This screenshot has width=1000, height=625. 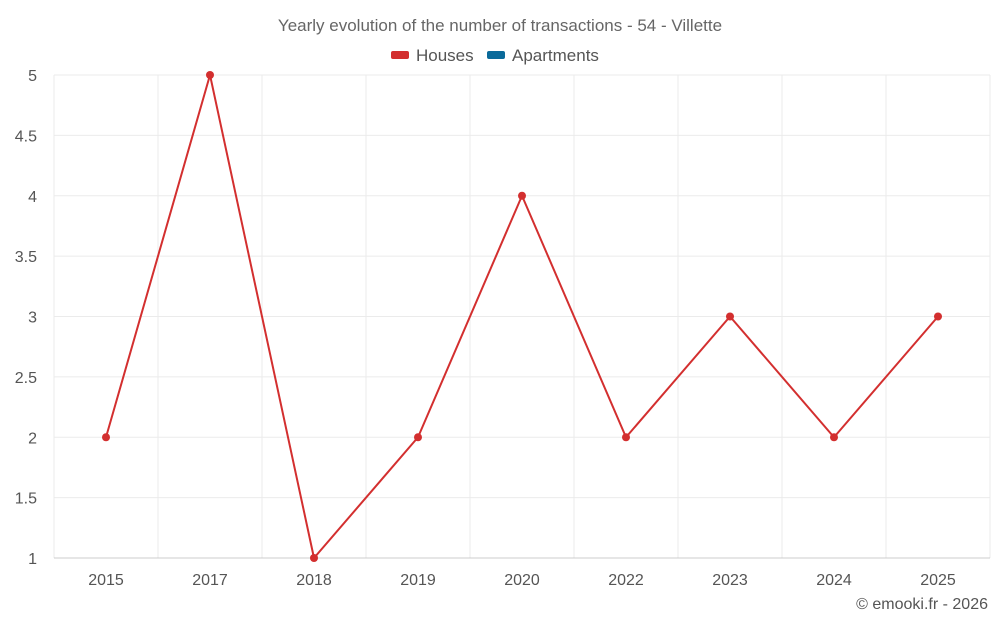 What do you see at coordinates (922, 604) in the screenshot?
I see `credit-text: © emooki.fr - 2026` at bounding box center [922, 604].